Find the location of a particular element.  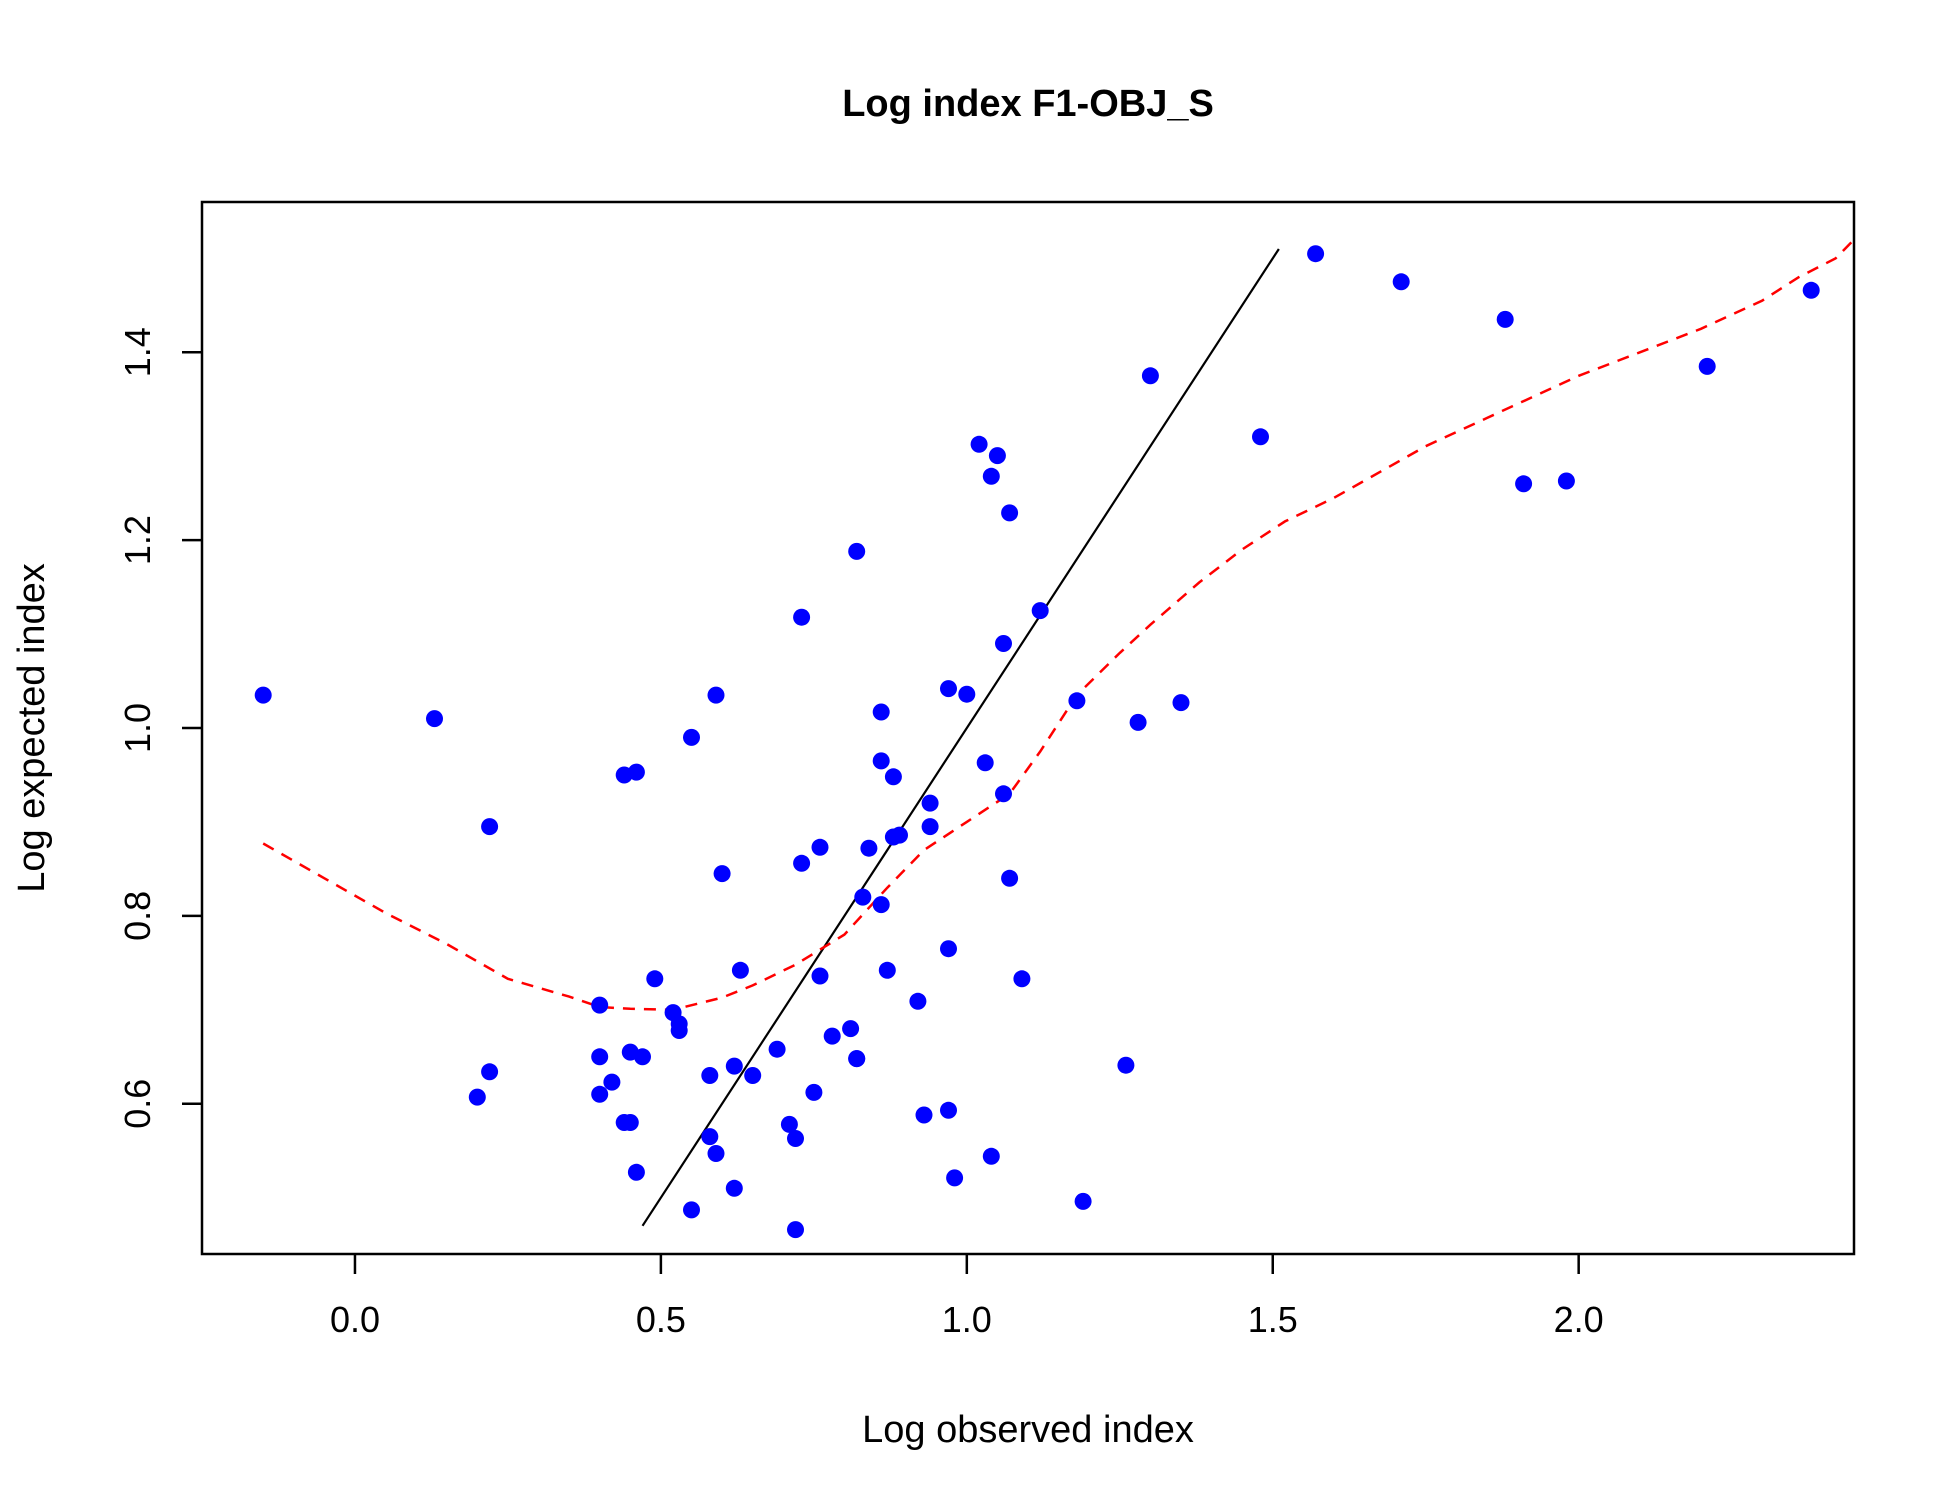

y-tick-label: 1.0 is located at coordinates (137, 728).